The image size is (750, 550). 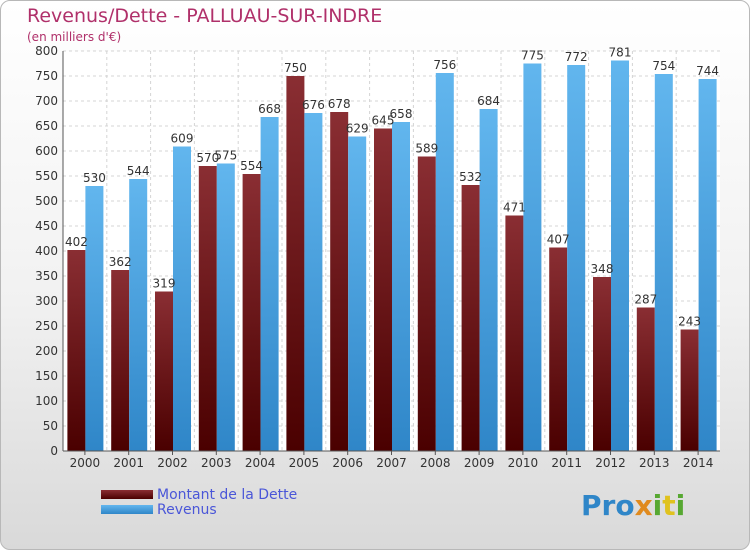 I want to click on value-label-revenus: 575, so click(x=225, y=156).